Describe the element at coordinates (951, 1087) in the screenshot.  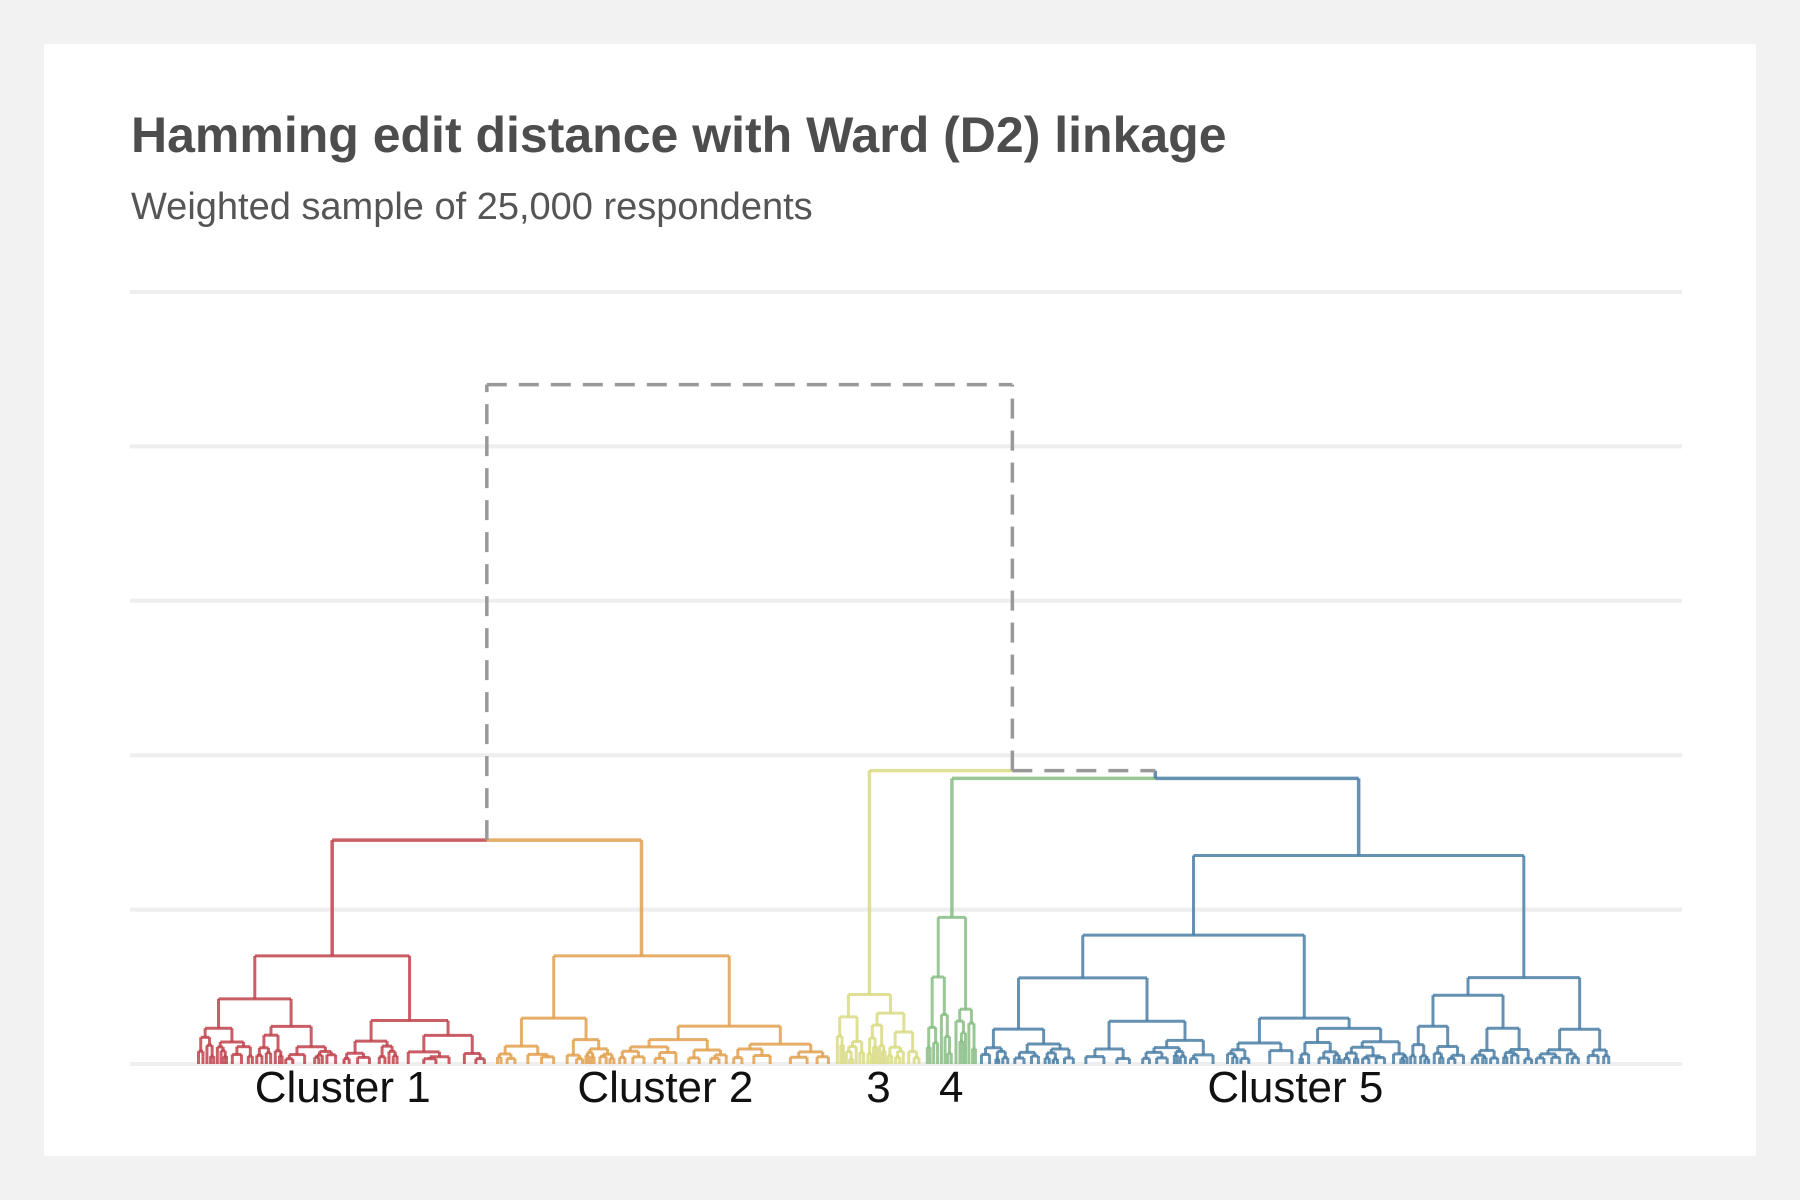
I see `cluster-label: 4` at that location.